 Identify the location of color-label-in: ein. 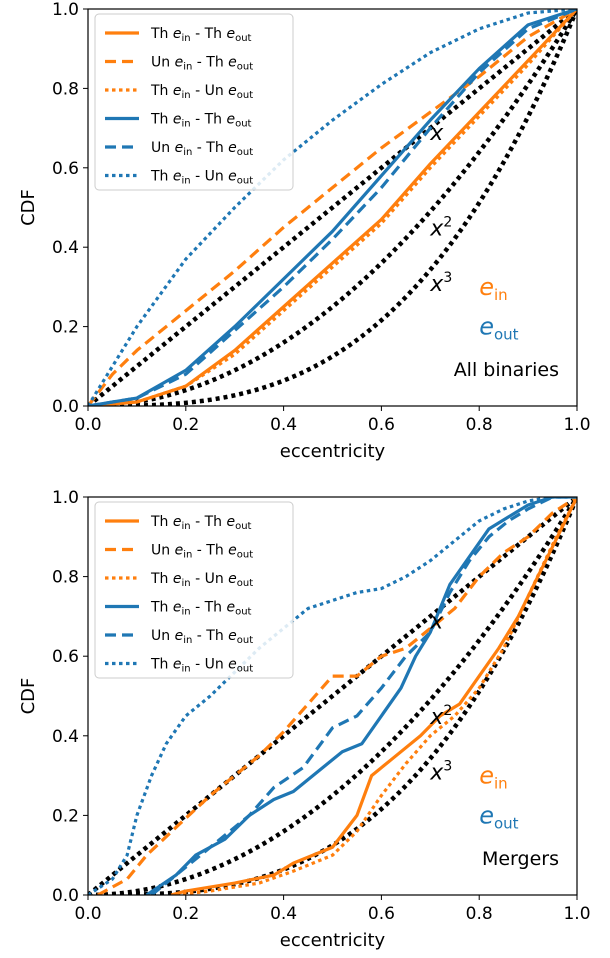
(493, 777).